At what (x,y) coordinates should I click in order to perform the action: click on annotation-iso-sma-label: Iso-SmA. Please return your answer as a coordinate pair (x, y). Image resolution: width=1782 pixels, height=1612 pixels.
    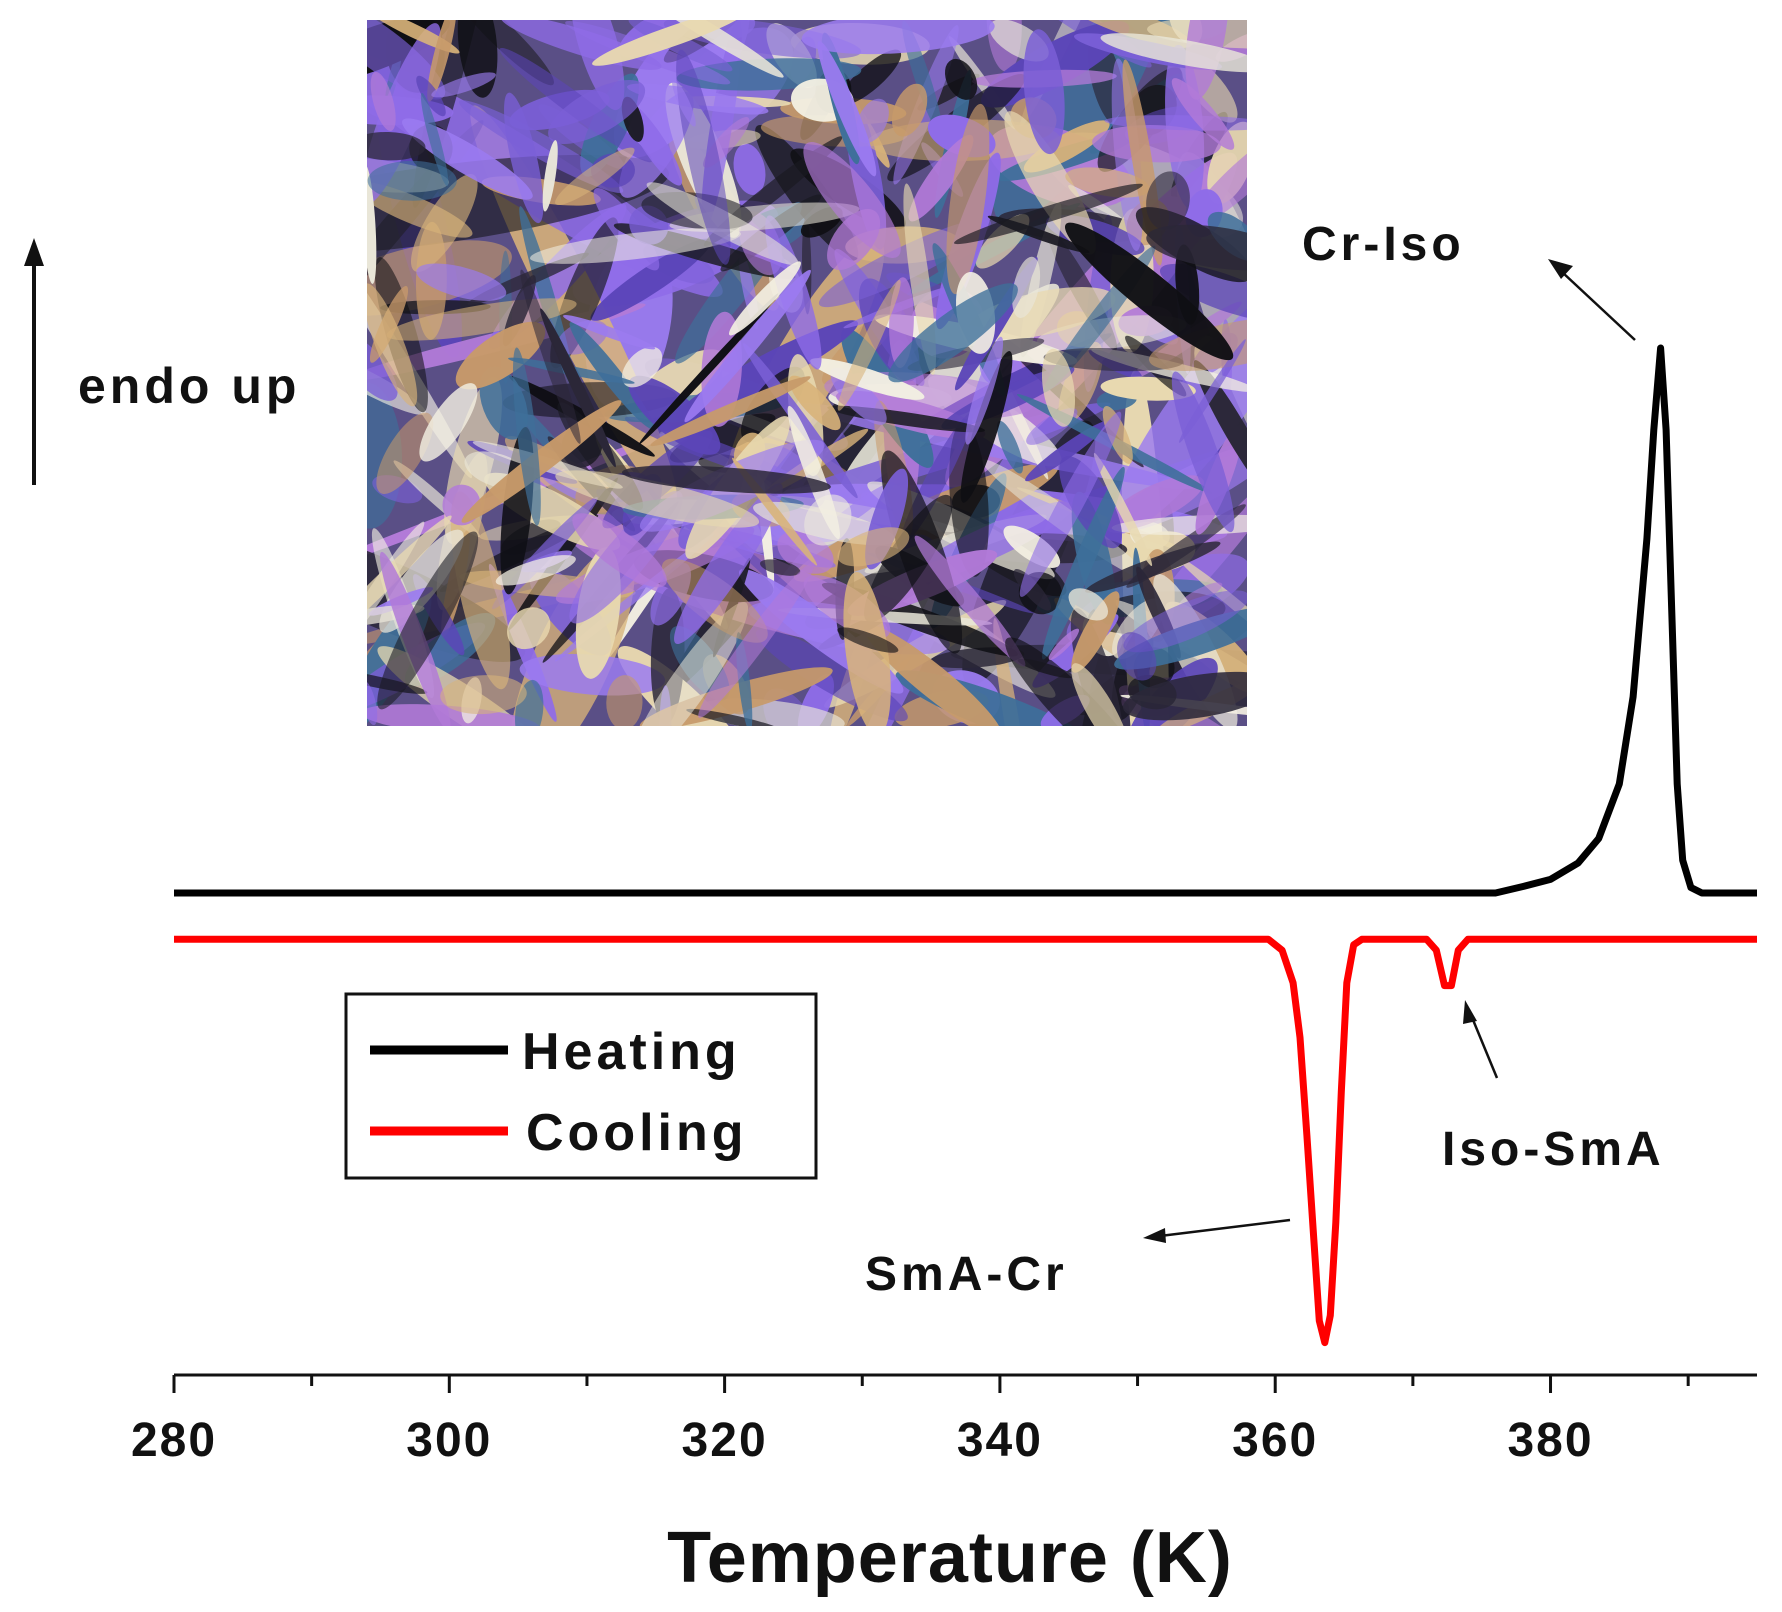
    Looking at the image, I should click on (1553, 1149).